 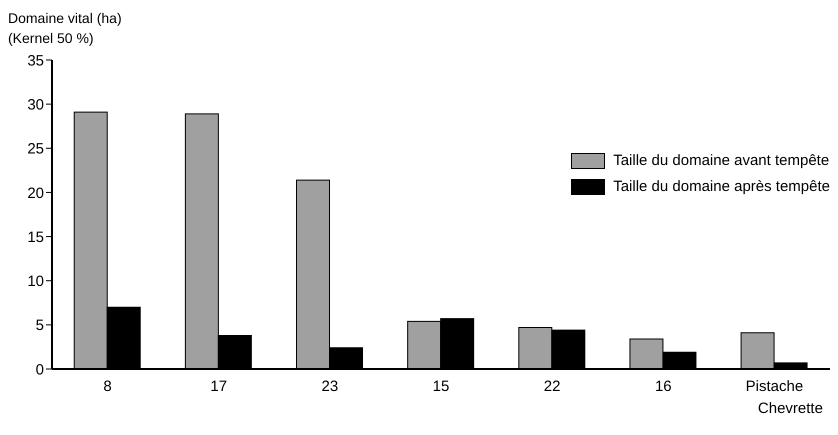 I want to click on legend-label: Taille du domaine avant tempête, so click(x=721, y=161).